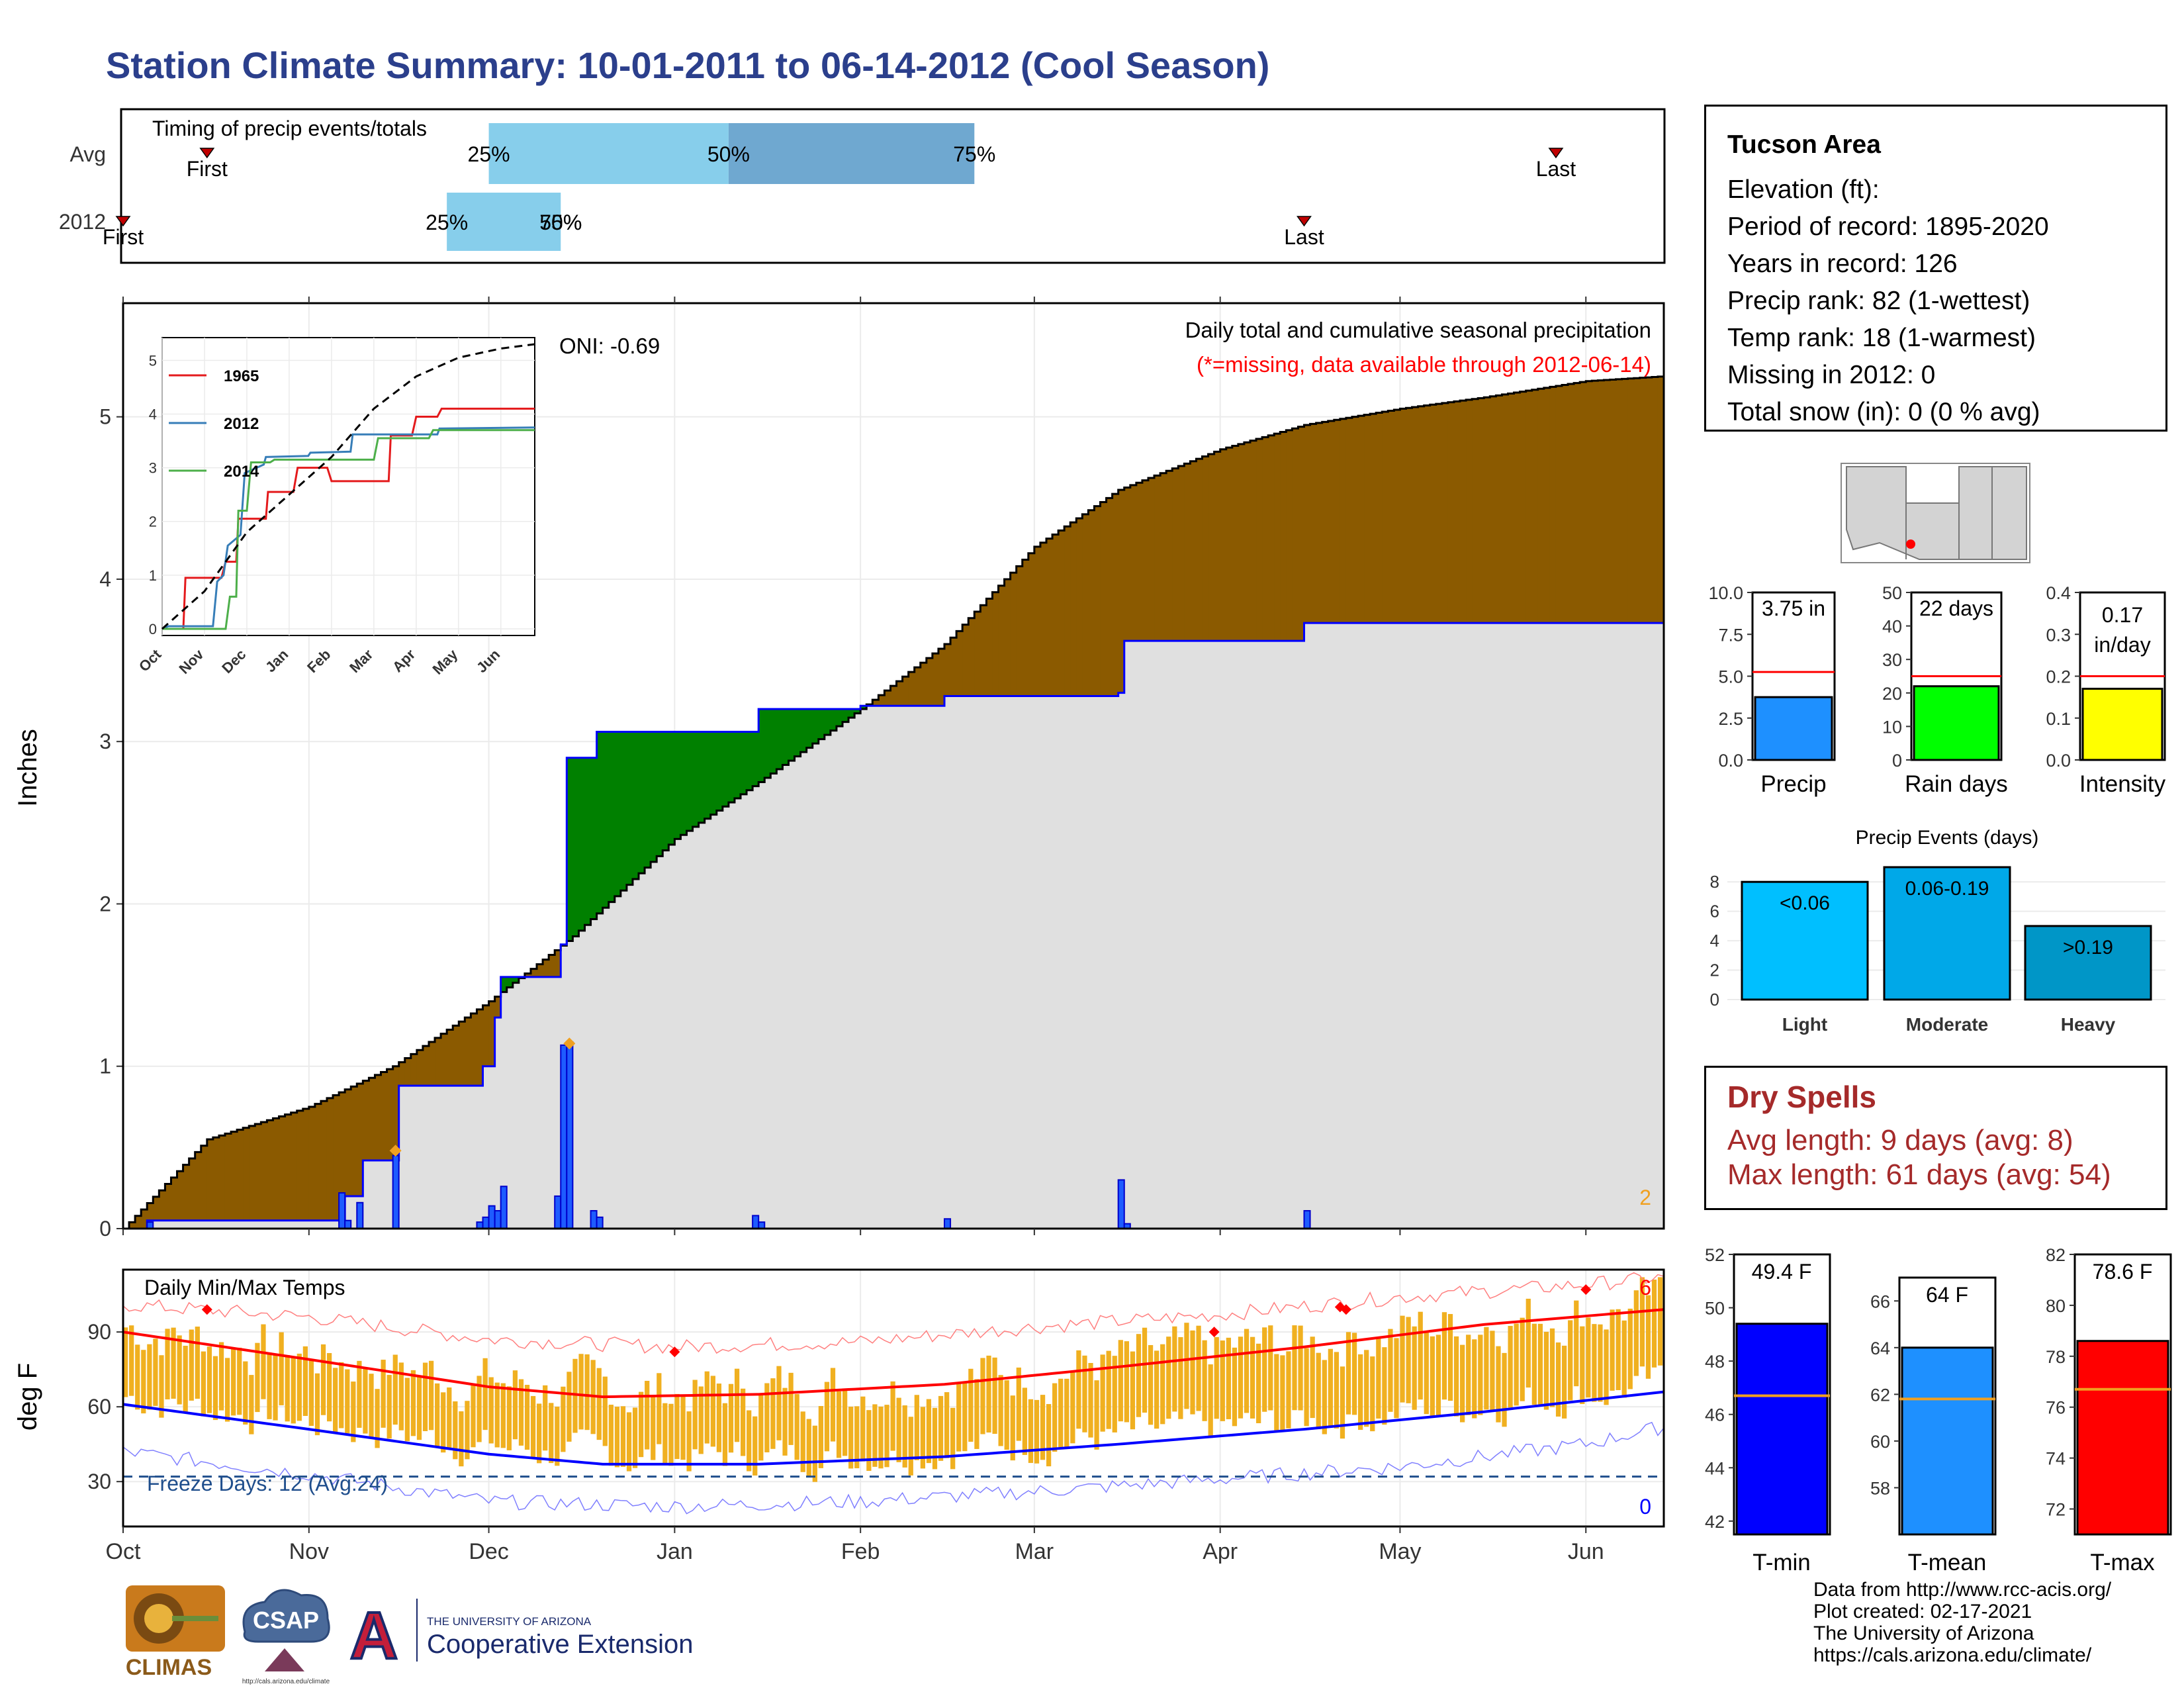  I want to click on temp-ylabel: deg F, so click(28, 1396).